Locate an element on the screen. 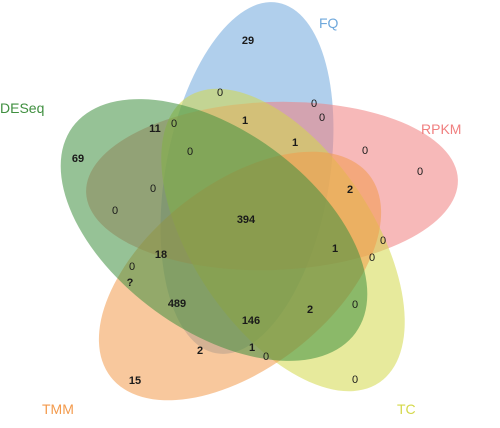  region-count: 29 is located at coordinates (248, 41).